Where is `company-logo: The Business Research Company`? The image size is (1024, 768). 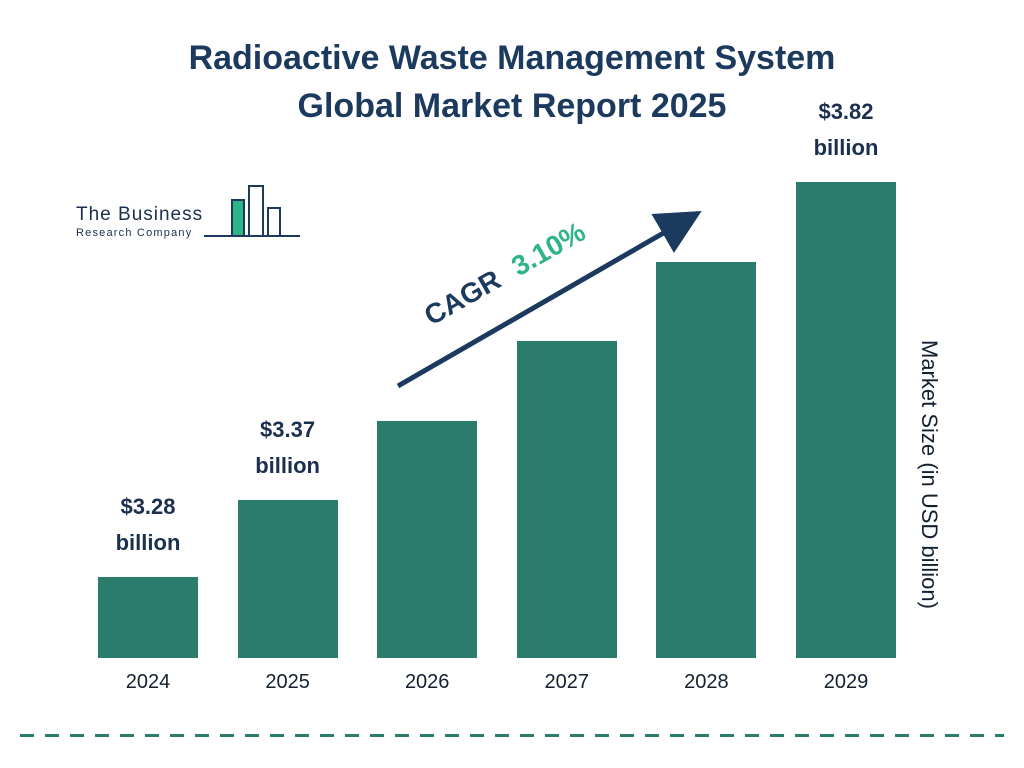 company-logo: The Business Research Company is located at coordinates (188, 213).